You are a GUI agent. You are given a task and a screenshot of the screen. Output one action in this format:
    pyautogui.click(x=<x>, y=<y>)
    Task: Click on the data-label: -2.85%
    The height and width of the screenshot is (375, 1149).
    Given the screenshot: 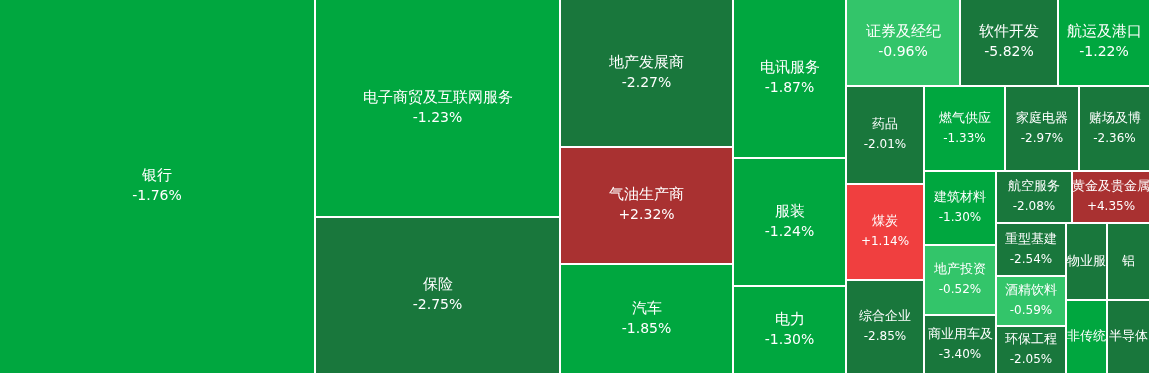 What is the action you would take?
    pyautogui.click(x=885, y=336)
    